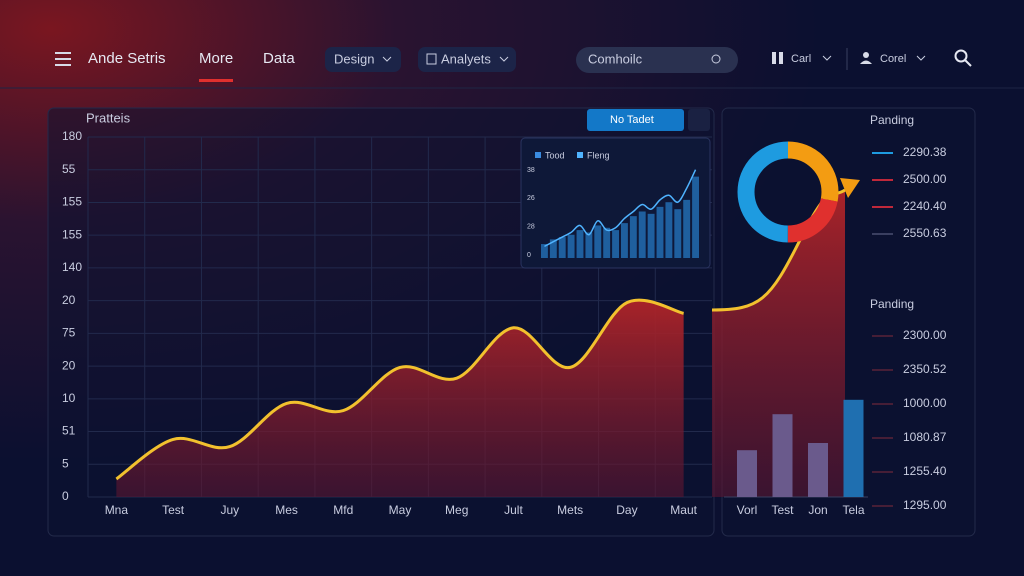 This screenshot has width=1024, height=576. Describe the element at coordinates (286, 510) in the screenshot. I see `x-tick-label: Mes` at that location.